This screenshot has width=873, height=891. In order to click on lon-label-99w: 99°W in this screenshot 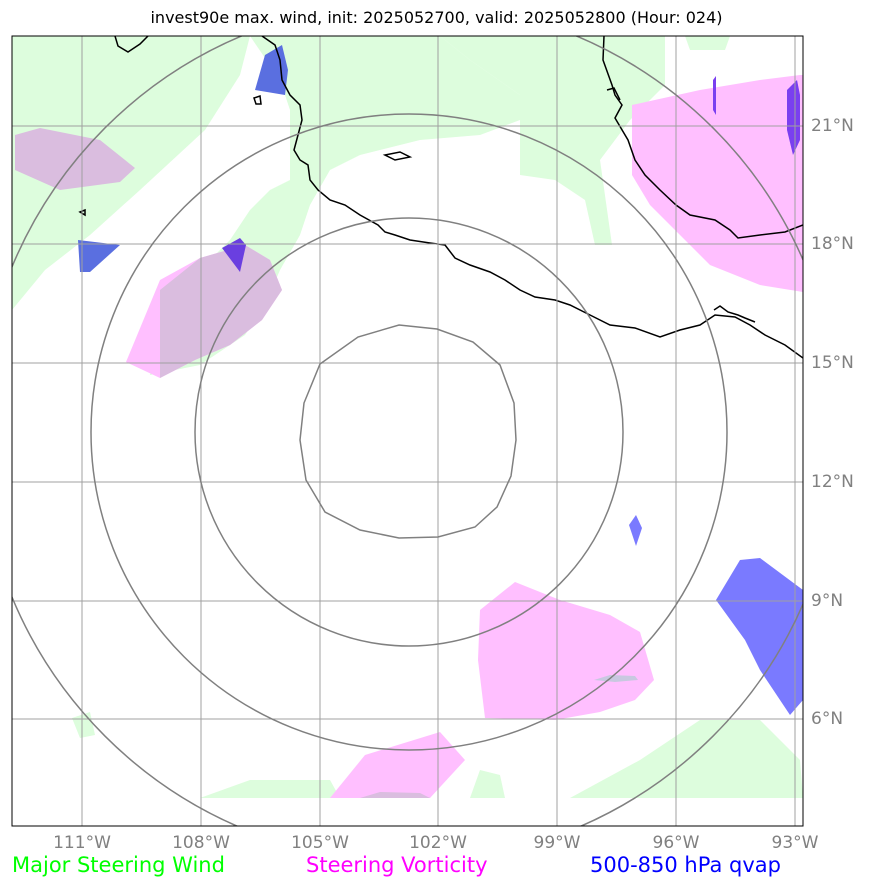, I will do `click(557, 843)`.